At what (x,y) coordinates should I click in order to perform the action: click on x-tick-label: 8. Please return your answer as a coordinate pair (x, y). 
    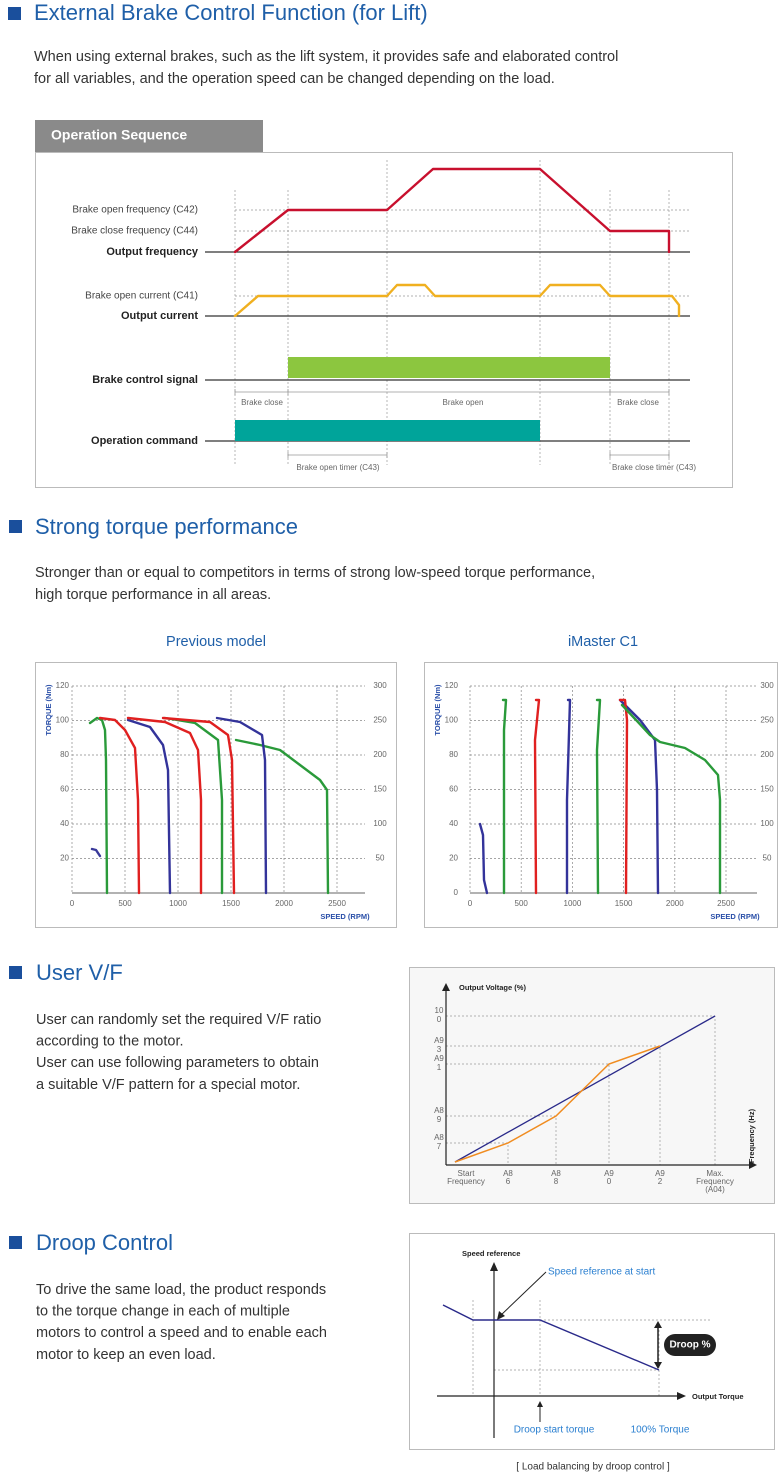
    Looking at the image, I should click on (556, 1181).